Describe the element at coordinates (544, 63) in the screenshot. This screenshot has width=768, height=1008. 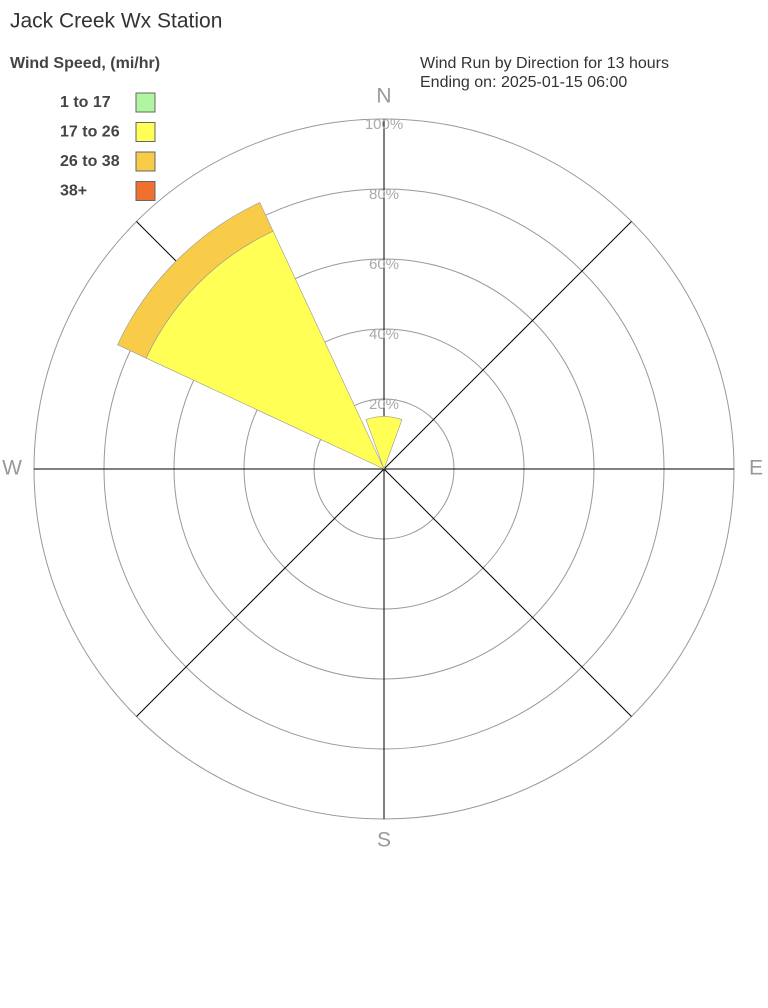
I see `subtitle: Wind Run by Direction for 13 hours` at that location.